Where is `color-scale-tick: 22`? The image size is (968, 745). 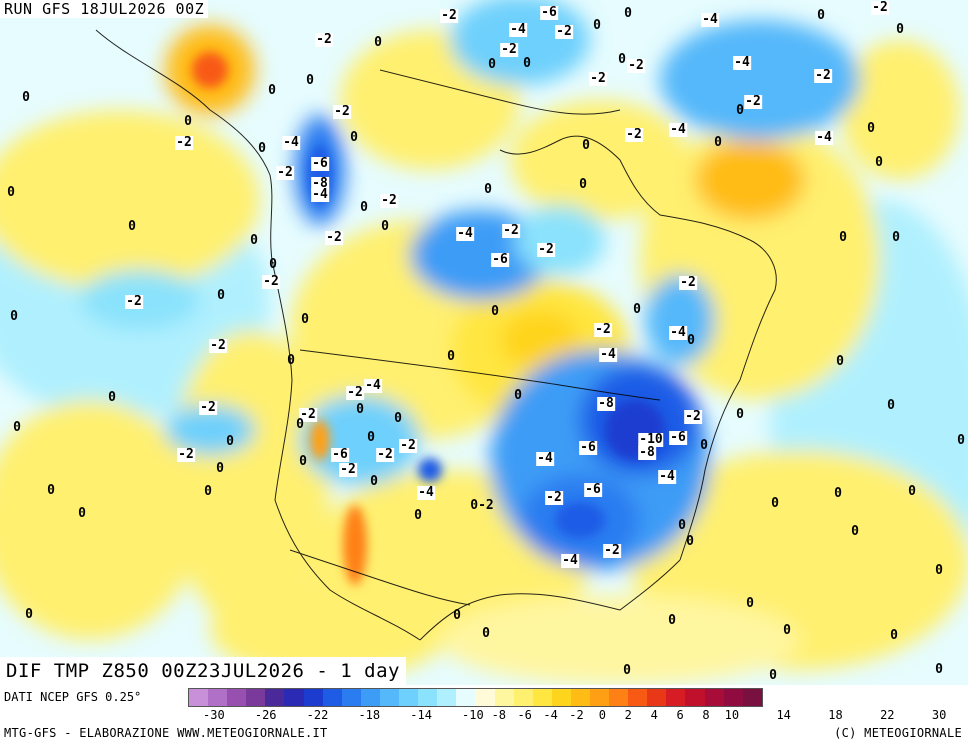
color-scale-tick: 22 is located at coordinates (887, 715).